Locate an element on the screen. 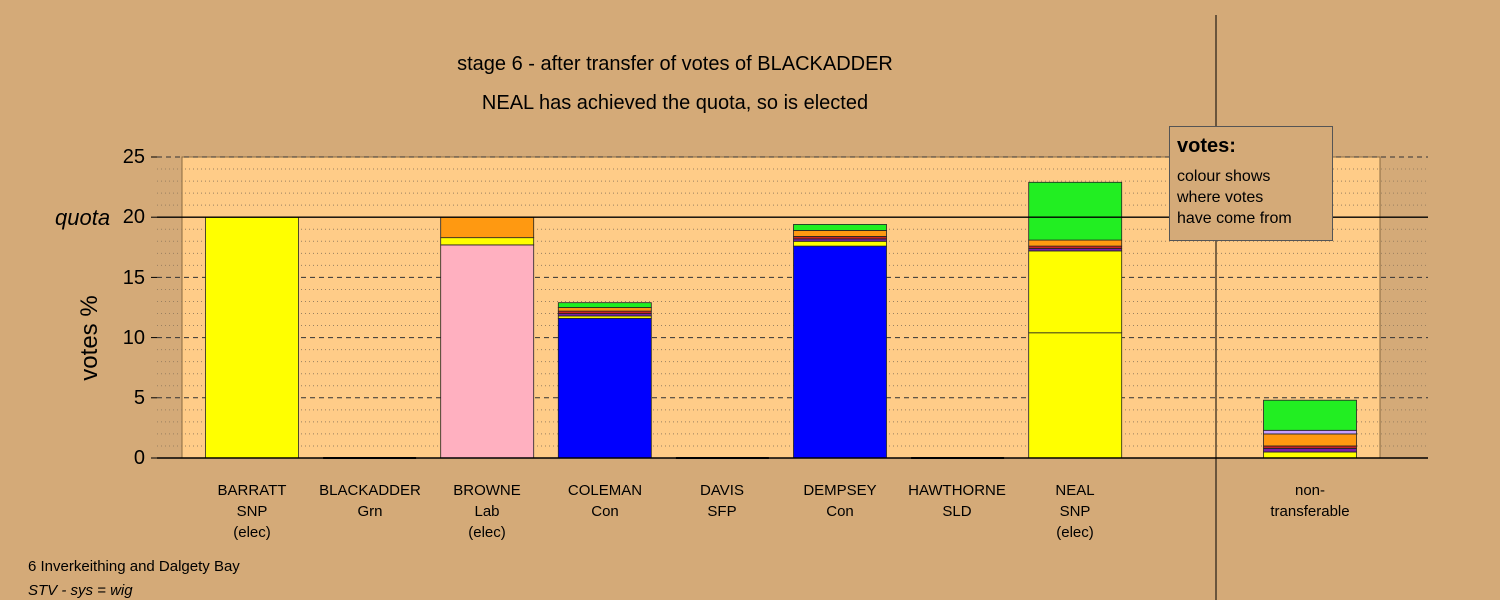 The height and width of the screenshot is (600, 1500). candidate-party: Lab is located at coordinates (487, 511).